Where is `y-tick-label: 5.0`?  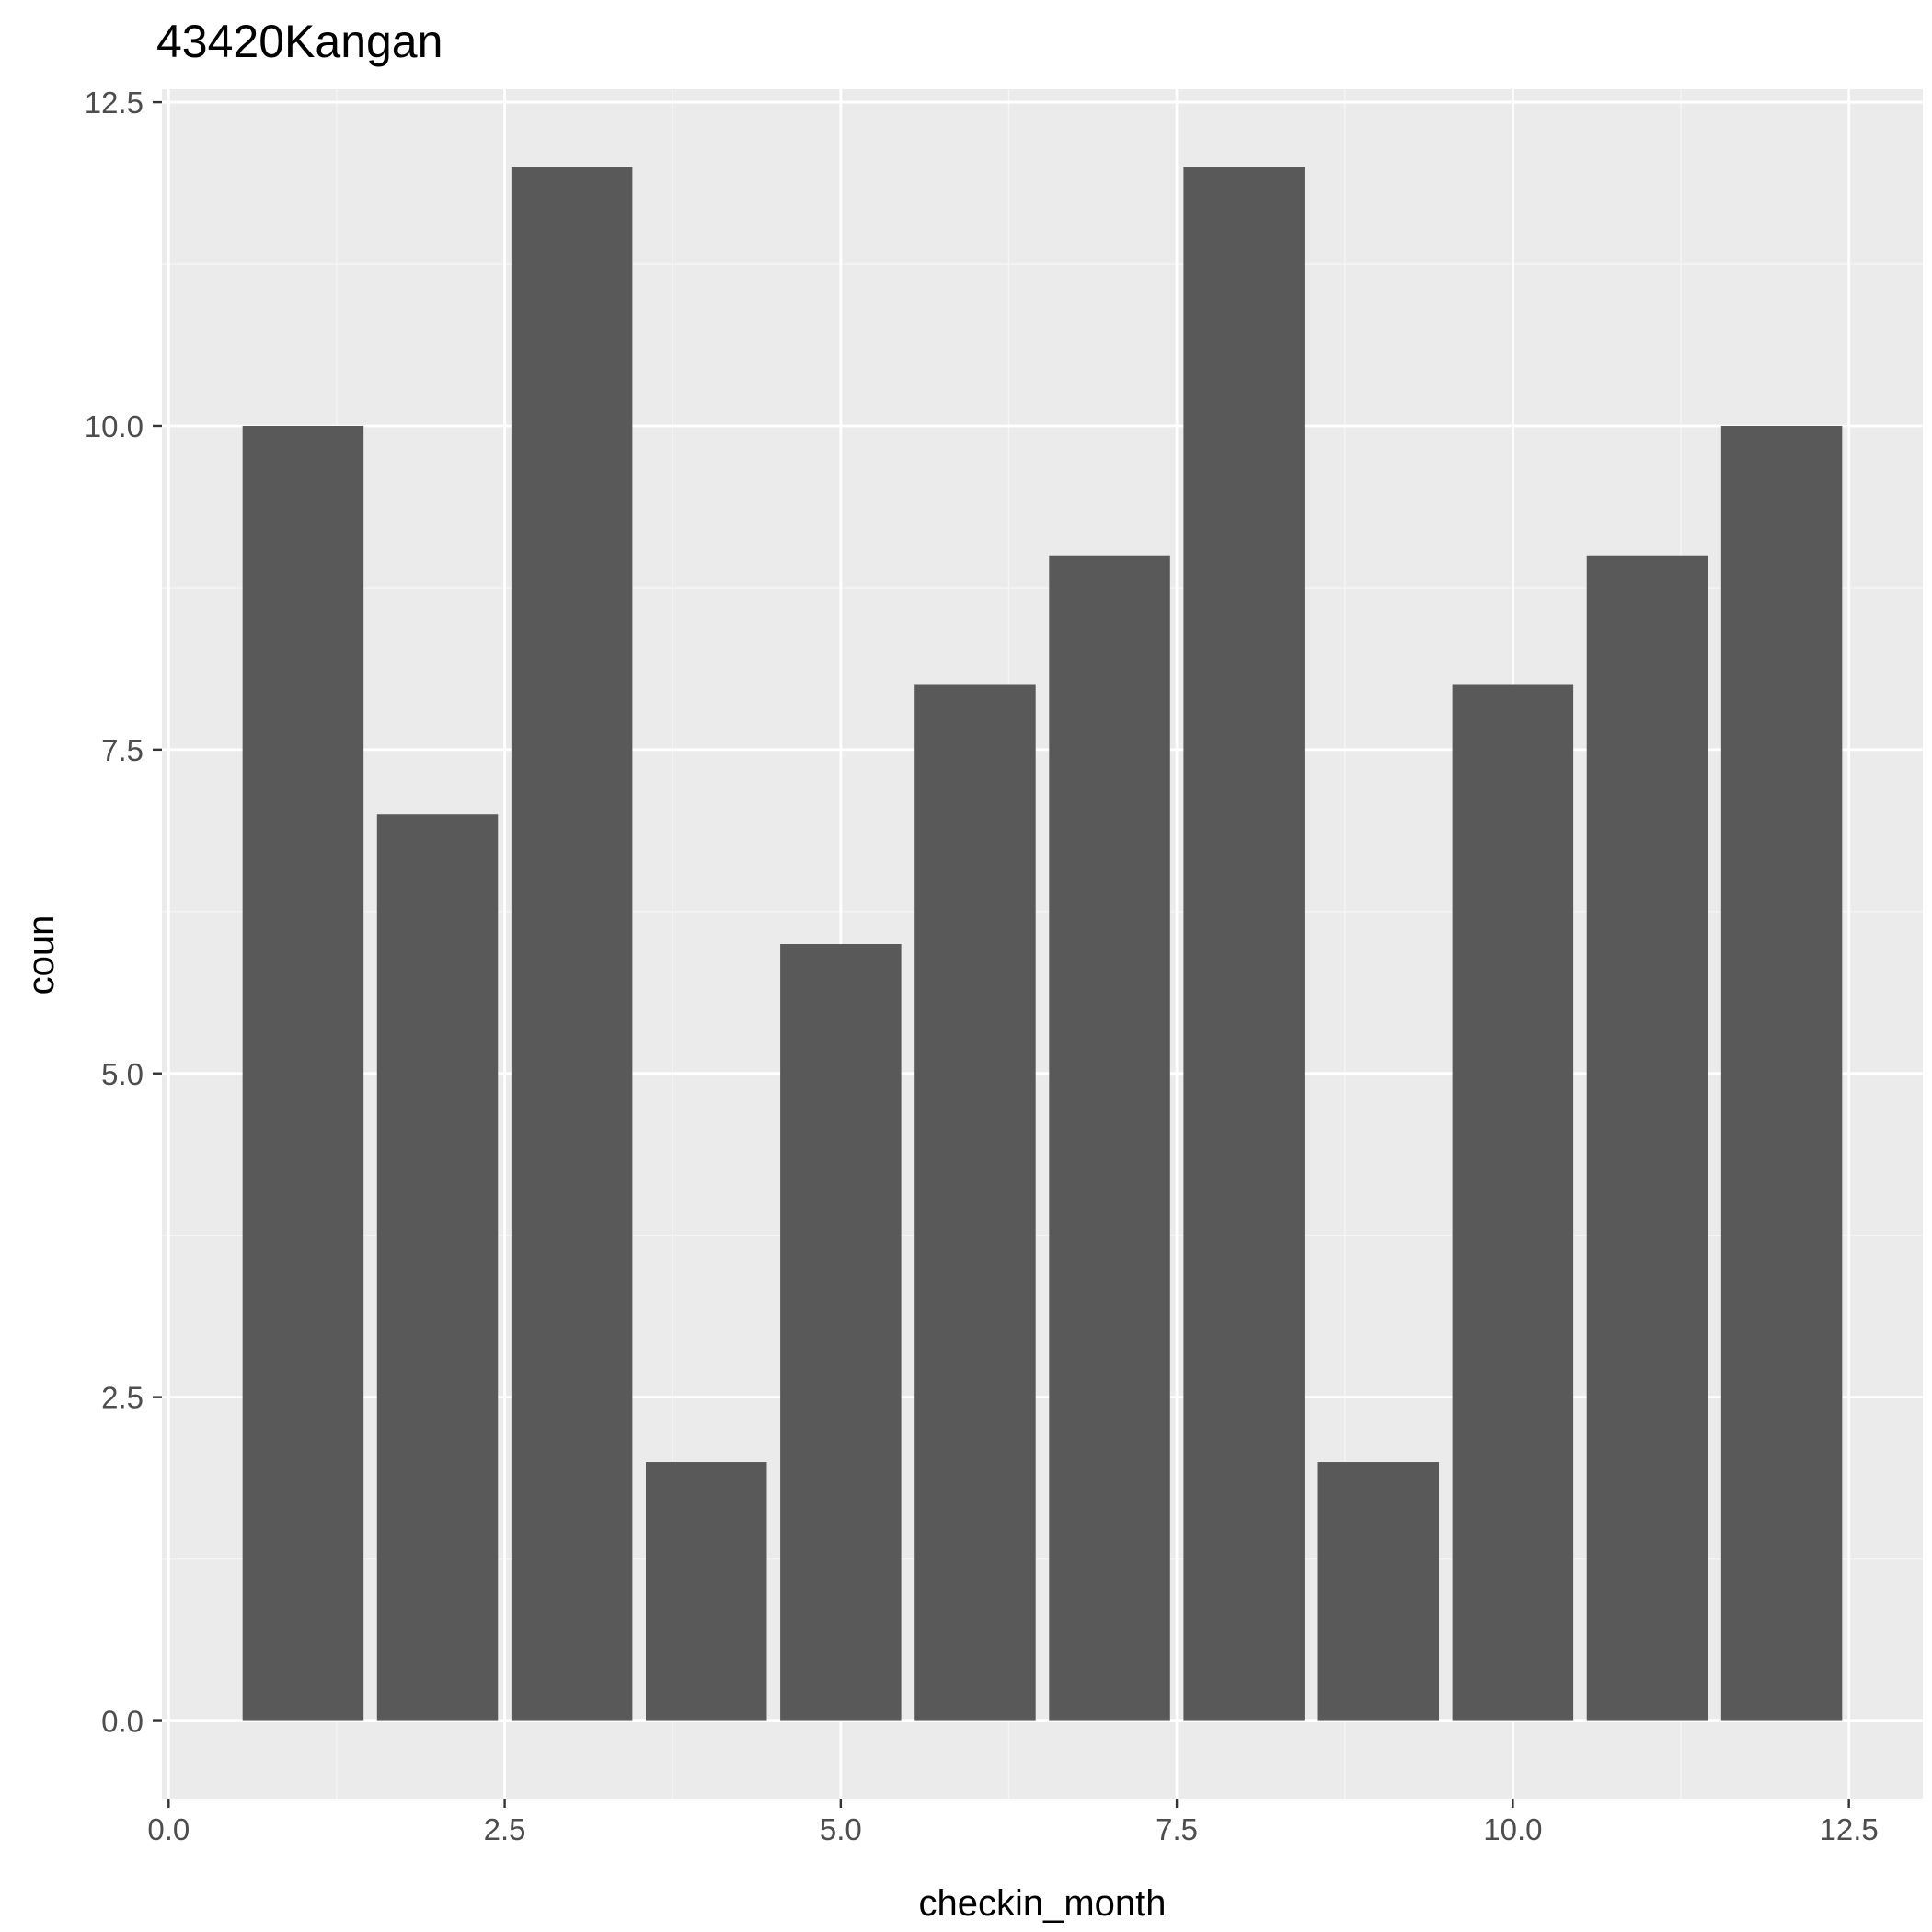
y-tick-label: 5.0 is located at coordinates (122, 1074).